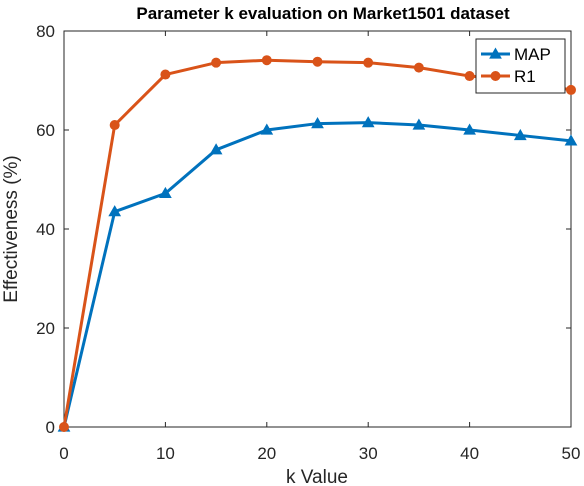 This screenshot has width=584, height=486. I want to click on y-axis-label: Effectiveness (%), so click(11, 228).